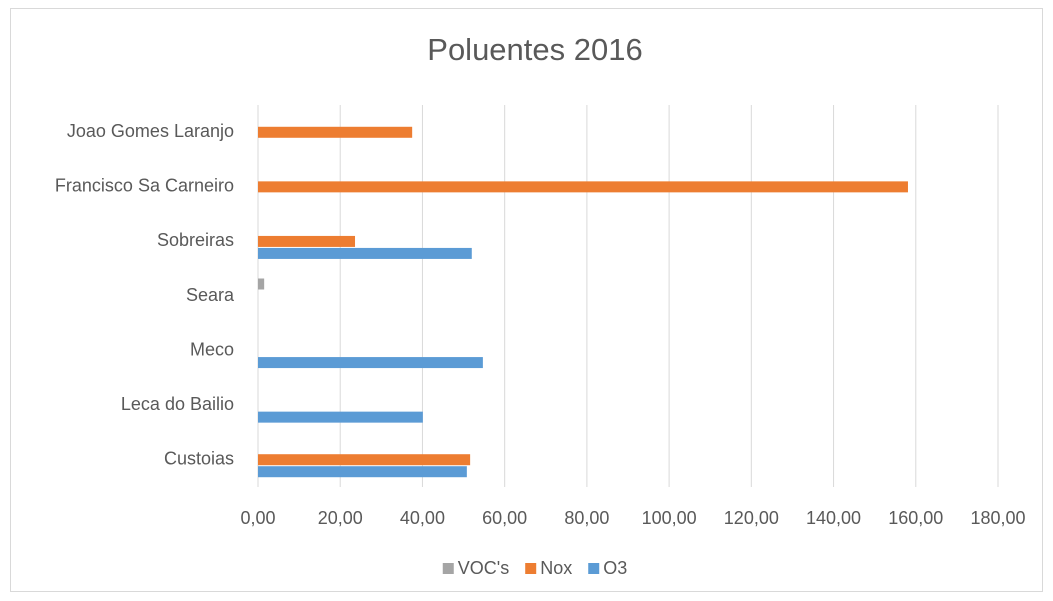 This screenshot has width=1053, height=601. Describe the element at coordinates (534, 49) in the screenshot. I see `chart-title: Poluentes 2016` at that location.